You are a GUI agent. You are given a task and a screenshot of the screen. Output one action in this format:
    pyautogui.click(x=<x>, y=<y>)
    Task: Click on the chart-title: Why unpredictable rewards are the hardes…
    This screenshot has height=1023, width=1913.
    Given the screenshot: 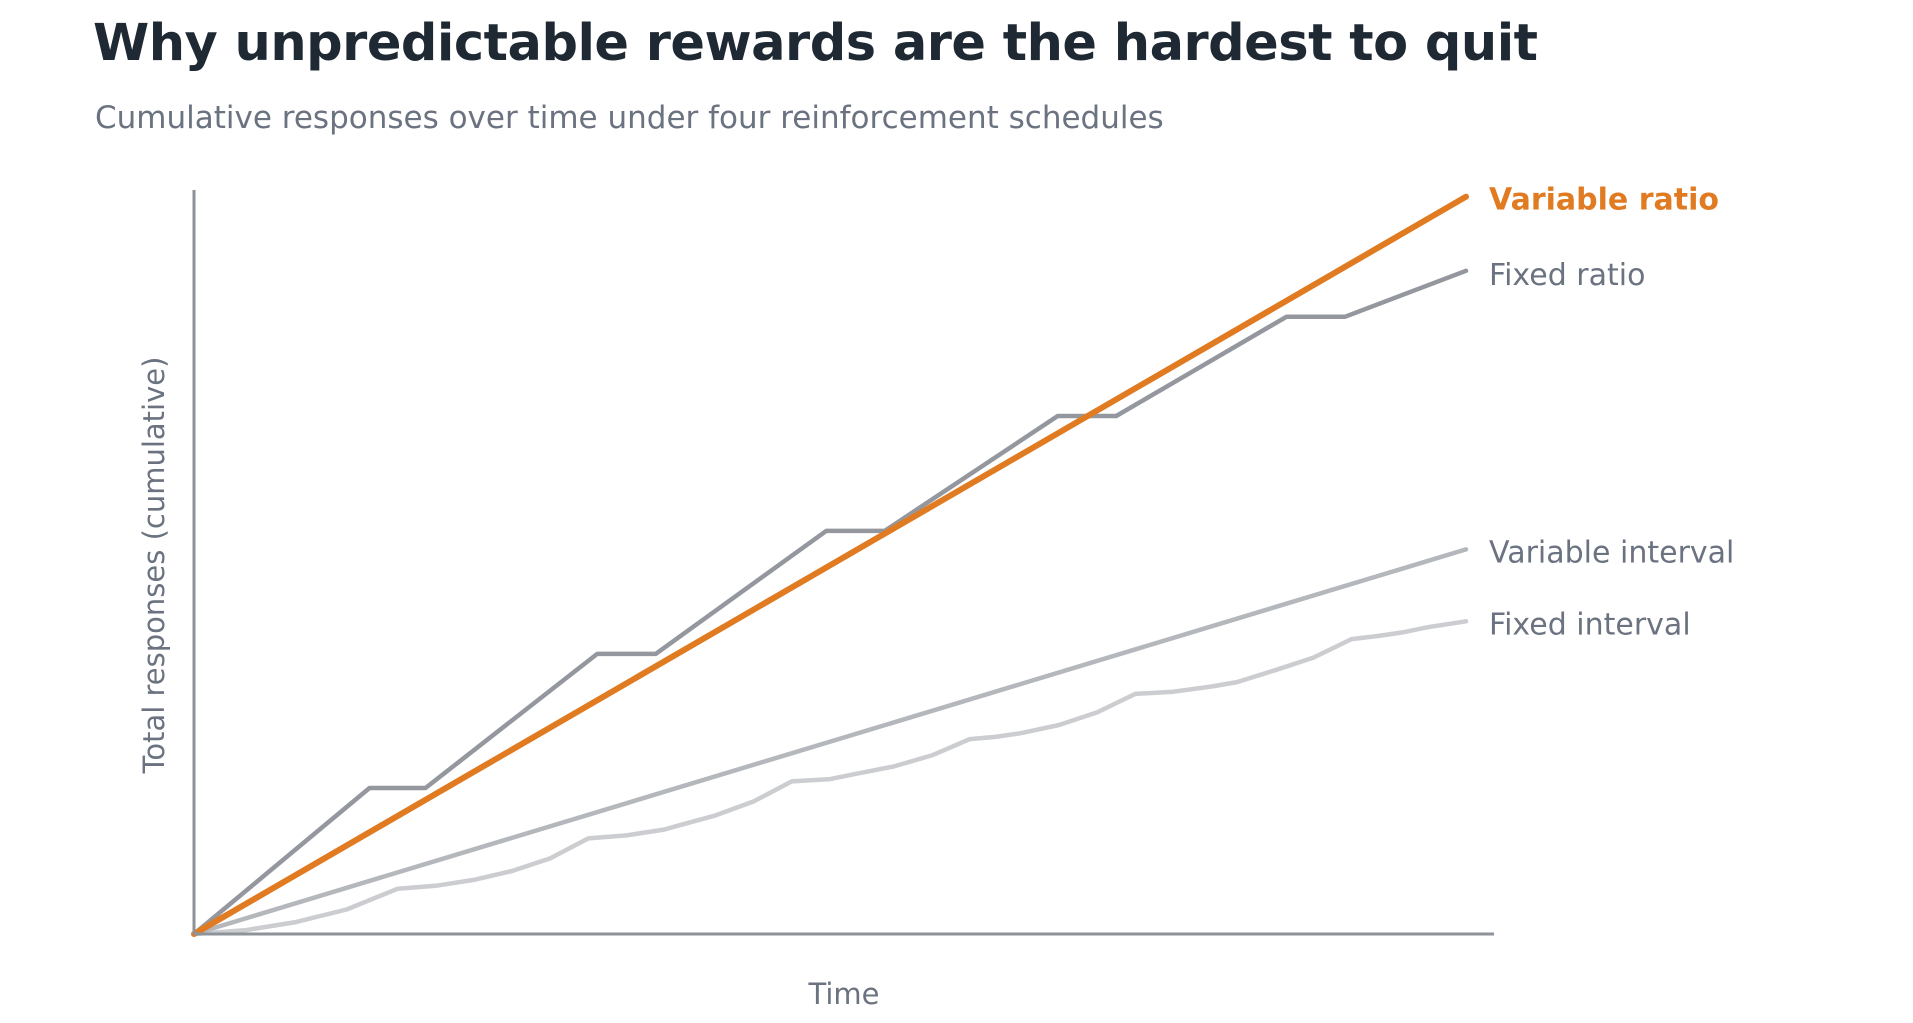 What is the action you would take?
    pyautogui.click(x=815, y=43)
    